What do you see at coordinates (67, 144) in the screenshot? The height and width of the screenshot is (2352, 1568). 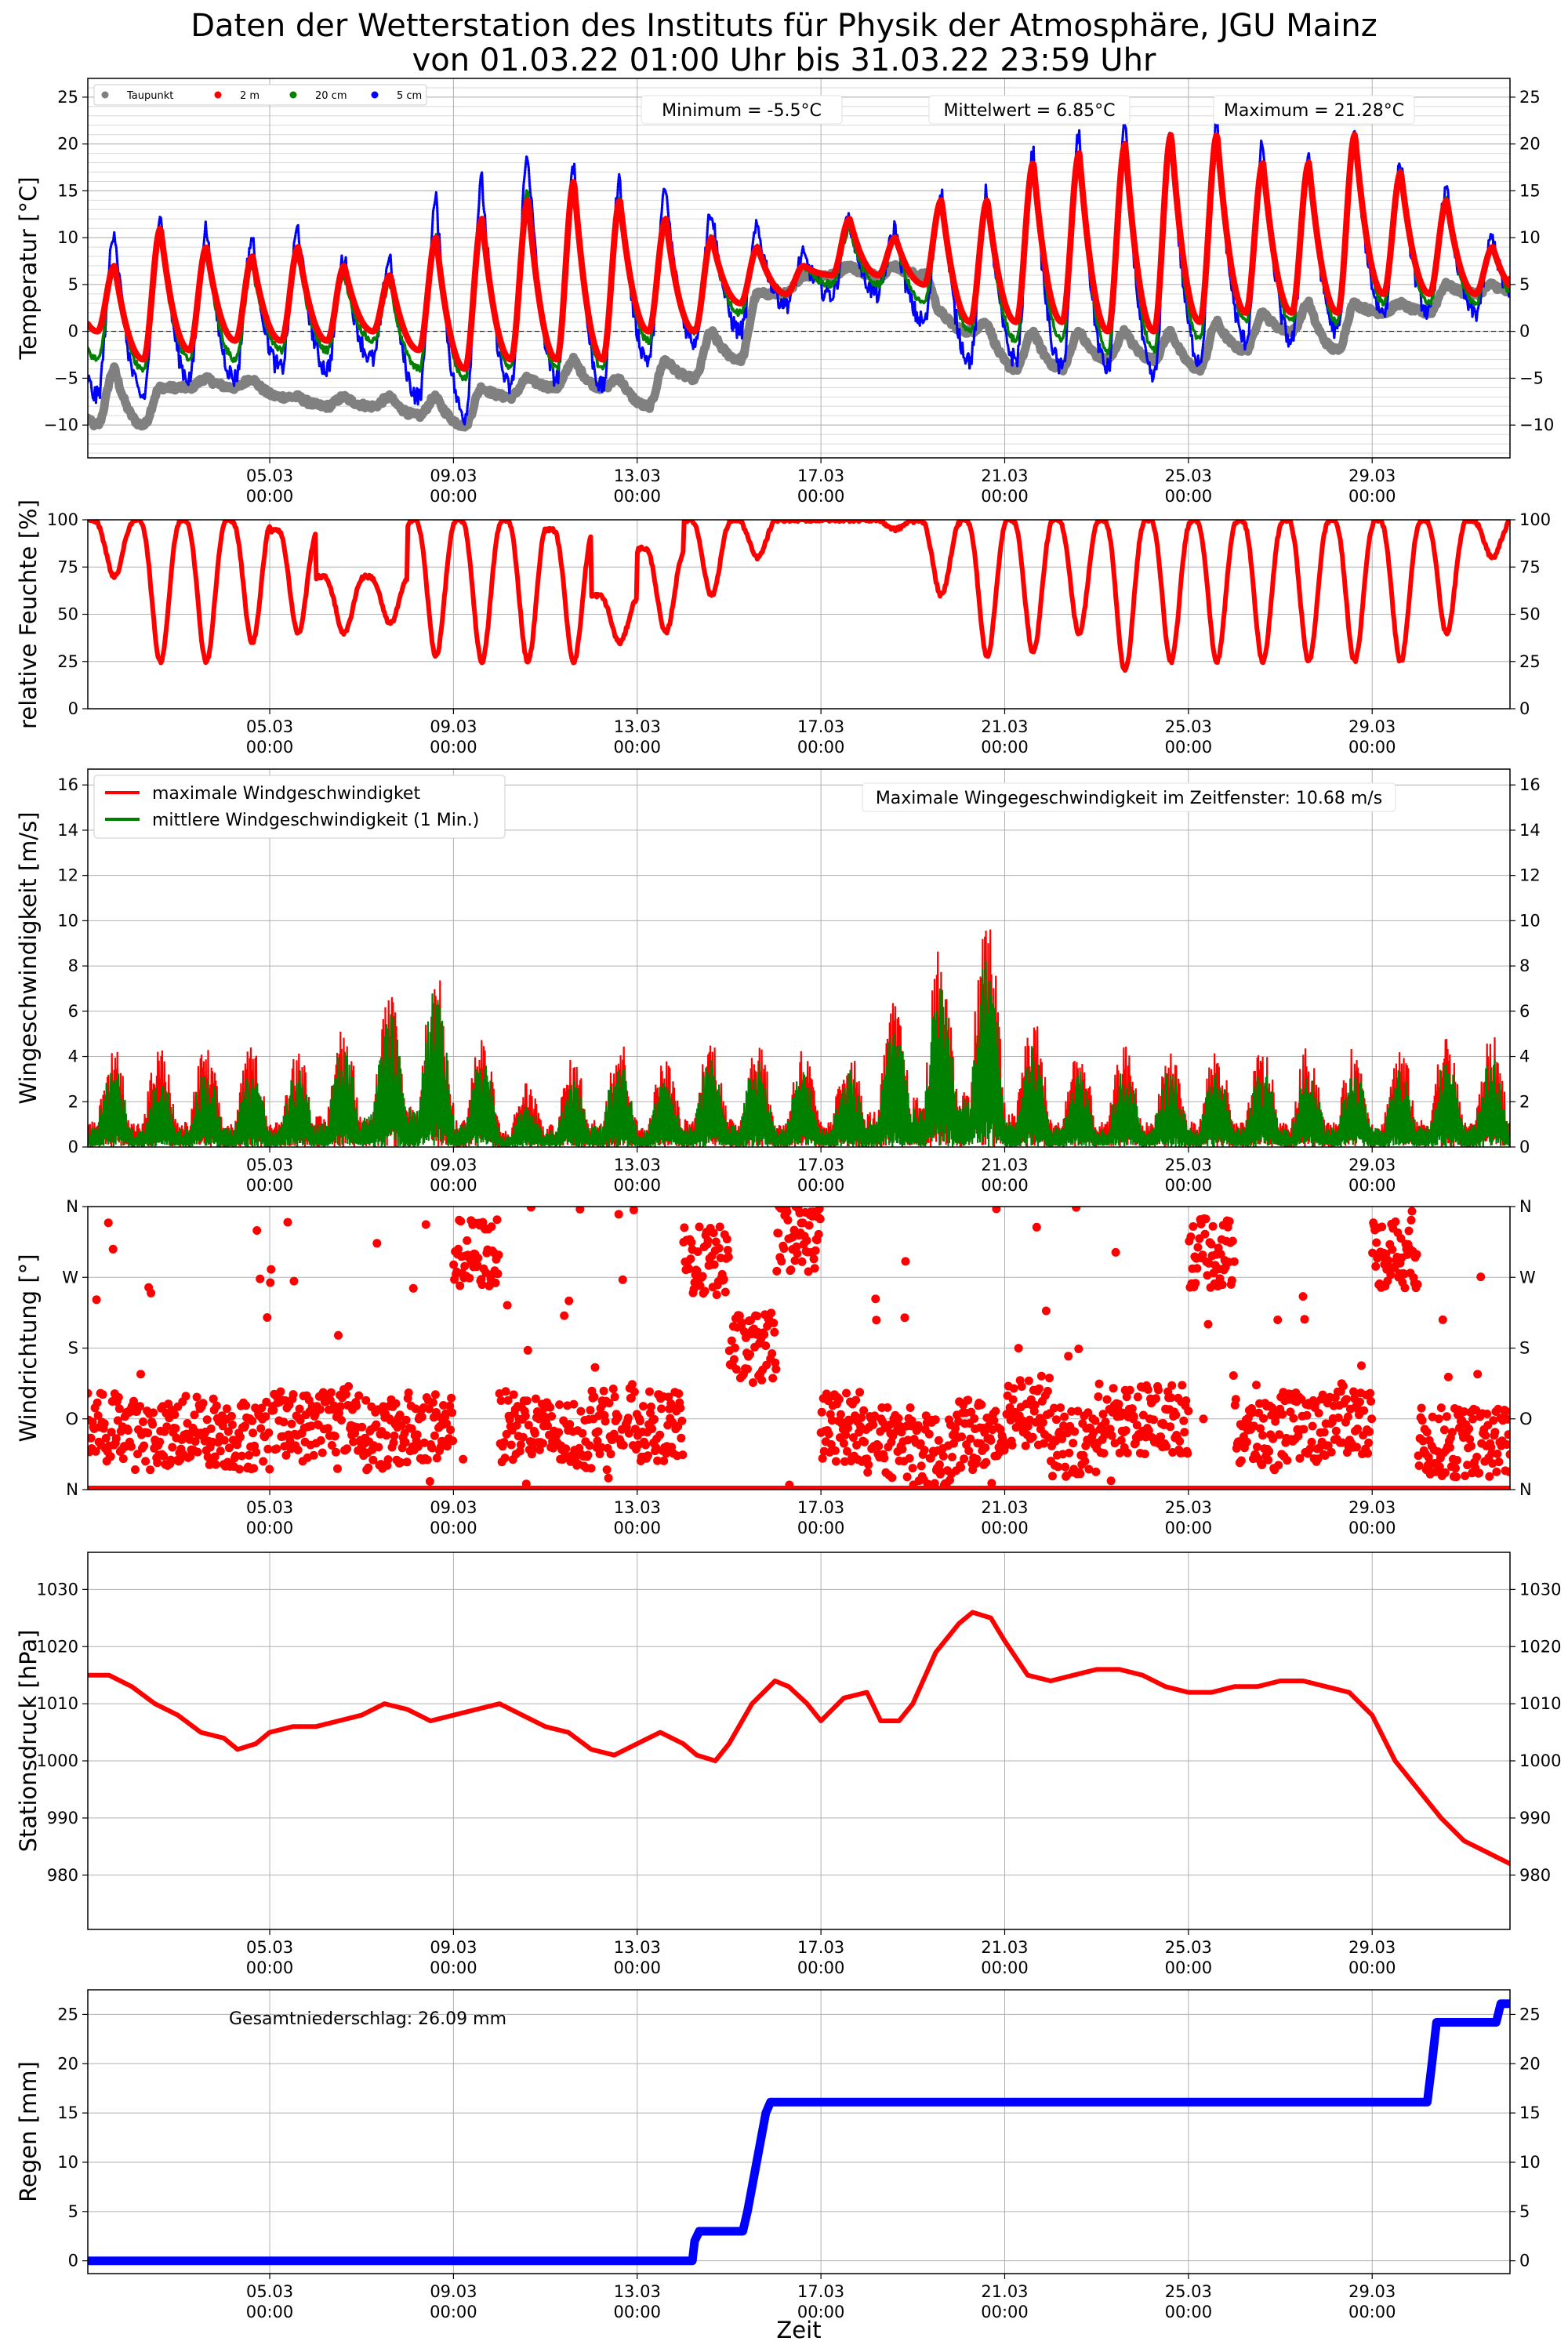 I see `y-tick-label-left: 20` at bounding box center [67, 144].